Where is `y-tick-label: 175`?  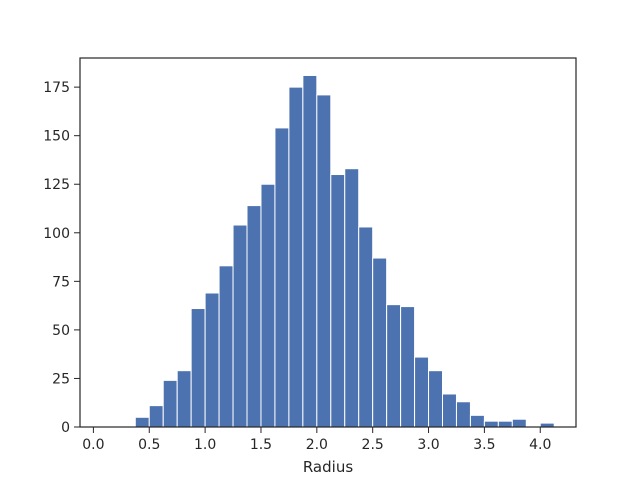
y-tick-label: 175 is located at coordinates (56, 88).